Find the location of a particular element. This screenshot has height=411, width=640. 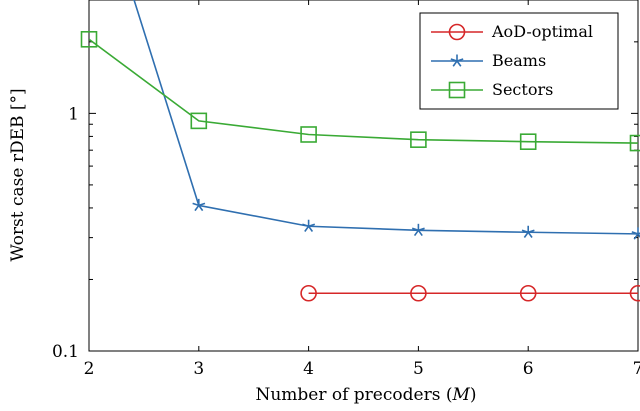

legend-marker-aod-optimal is located at coordinates (457, 32).